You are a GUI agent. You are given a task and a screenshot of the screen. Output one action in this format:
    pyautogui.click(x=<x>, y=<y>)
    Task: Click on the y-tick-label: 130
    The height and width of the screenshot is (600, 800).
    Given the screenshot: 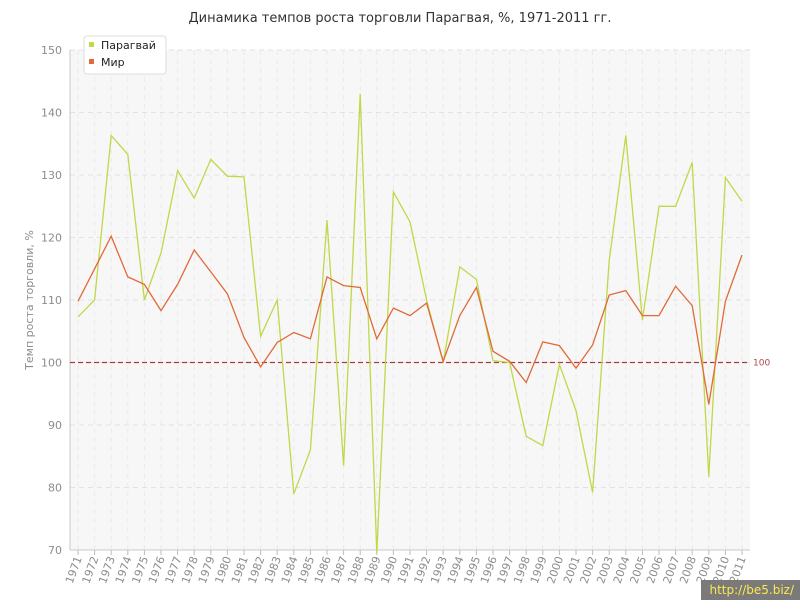 What is the action you would take?
    pyautogui.click(x=51, y=175)
    